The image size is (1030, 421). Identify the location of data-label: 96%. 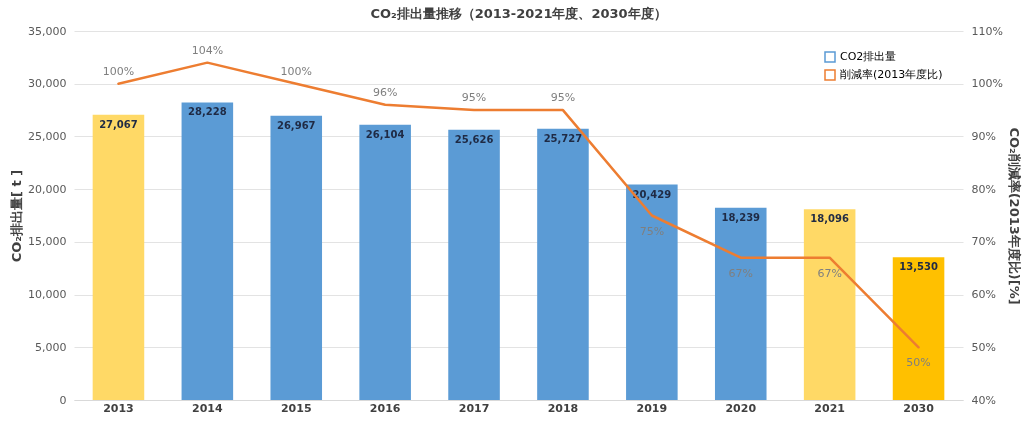
(385, 92).